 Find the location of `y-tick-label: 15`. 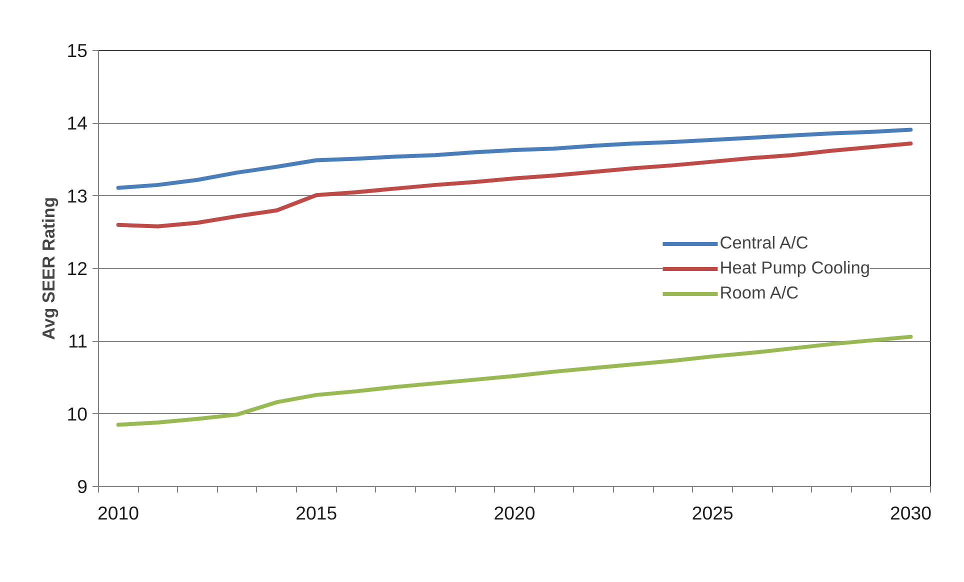

y-tick-label: 15 is located at coordinates (77, 50).